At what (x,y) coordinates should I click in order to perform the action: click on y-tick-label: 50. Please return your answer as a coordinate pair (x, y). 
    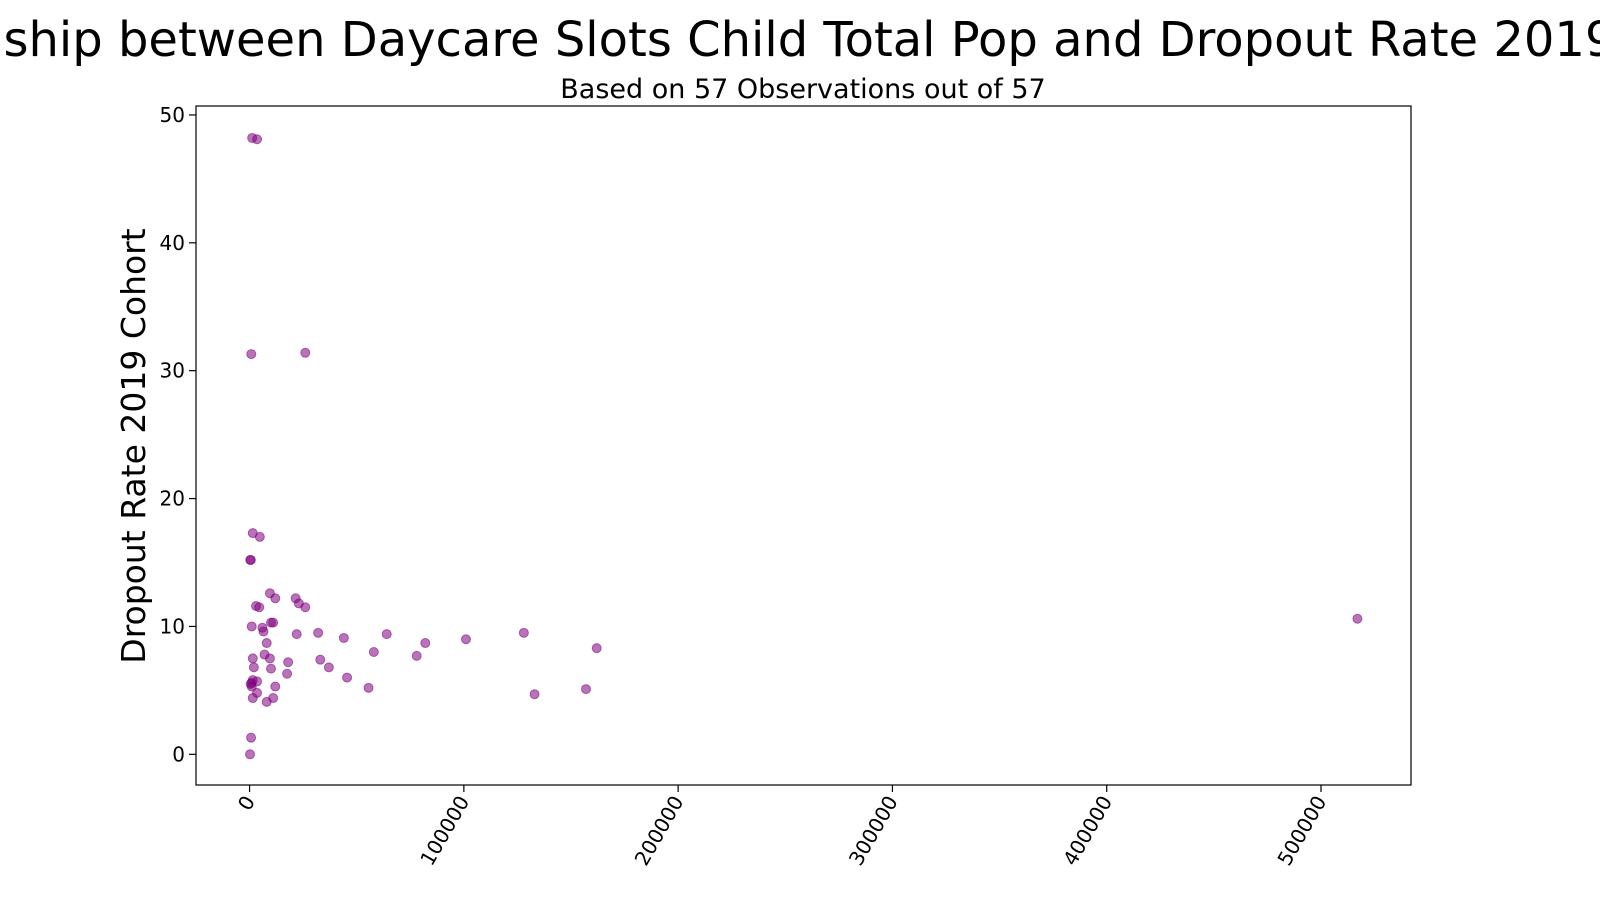
    Looking at the image, I should click on (172, 115).